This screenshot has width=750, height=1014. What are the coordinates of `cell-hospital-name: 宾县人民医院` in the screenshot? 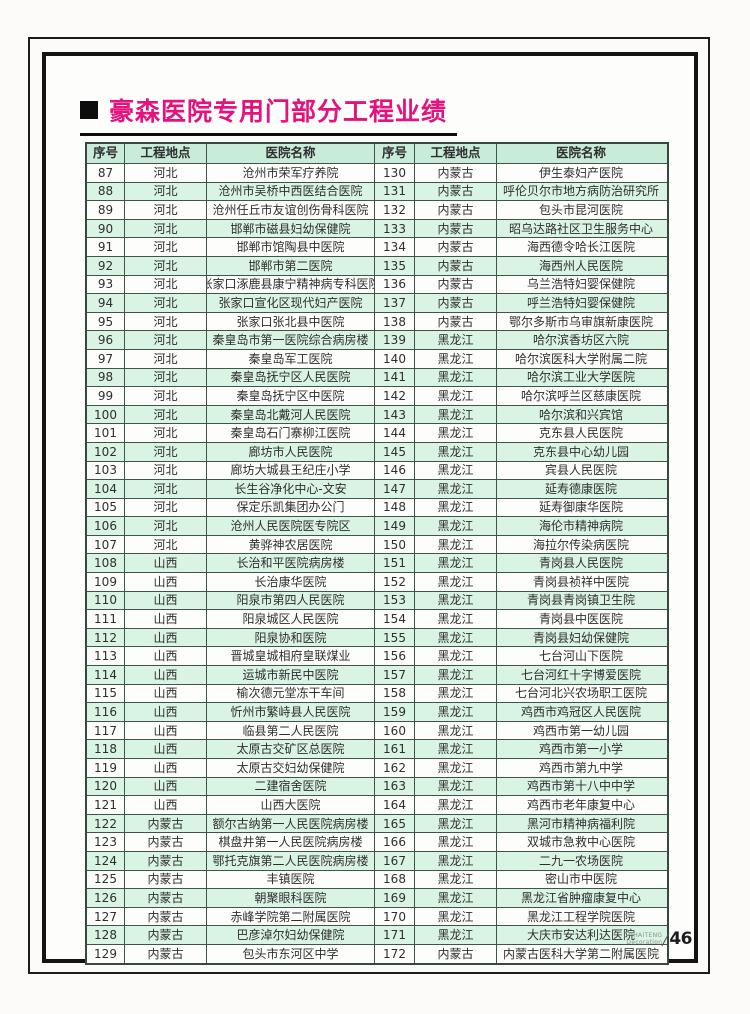 It's located at (580, 470).